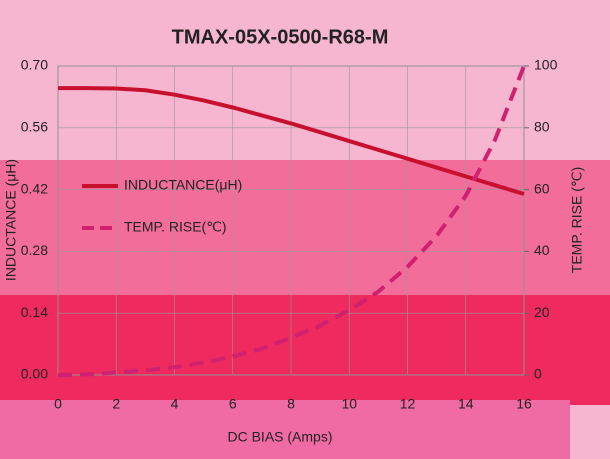 Image resolution: width=610 pixels, height=459 pixels. I want to click on y2-axis-label: TEMP. RISE (℃), so click(577, 220).